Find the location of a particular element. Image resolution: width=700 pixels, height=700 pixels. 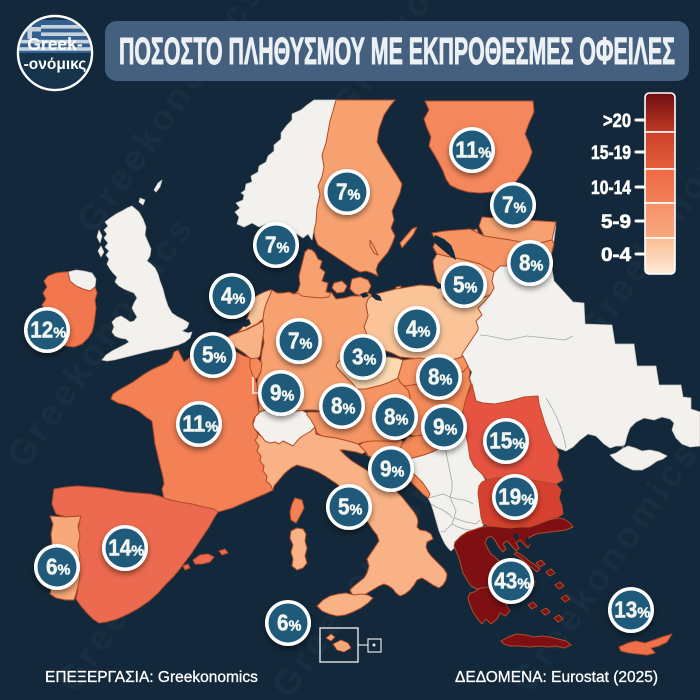

svg-text:ΠΟΣΟΣΤΟ ΠΛΗΘΥΣΜΟΥ ΜΕ ΕΚΠΡΟΘΕΣΜ: ΠΟΣΟΣΤΟ ΠΛΗΘΥΣΜΟΥ ΜΕ ΕΚΠΡΟΘΕΣΜΕΣ ΟΦΕΙΛΕΣ is located at coordinates (397, 52).